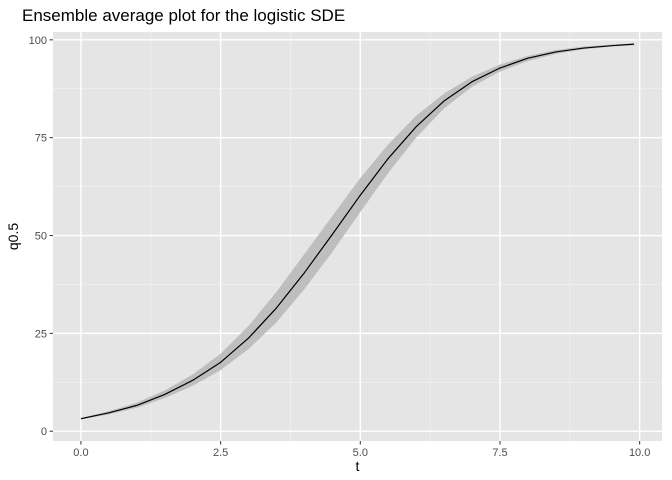 The height and width of the screenshot is (480, 672). I want to click on x-axis: 0.0 2.5 5.0 7.5 10.0, so click(361, 450).